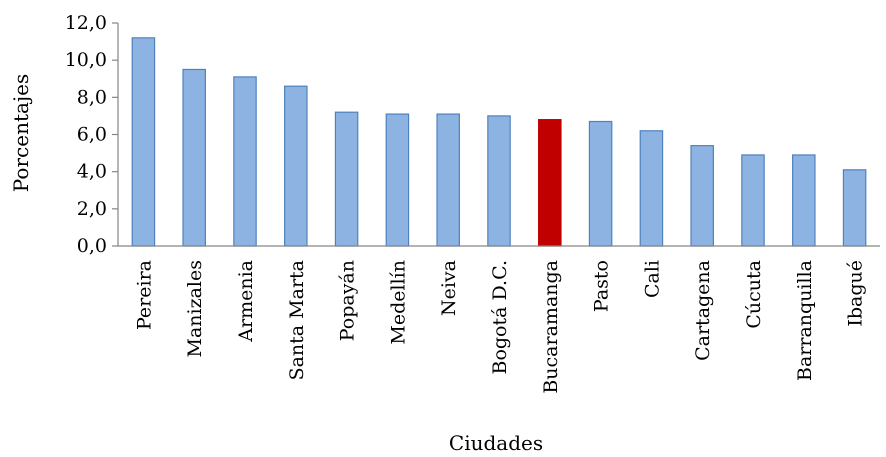 The width and height of the screenshot is (886, 457). What do you see at coordinates (449, 288) in the screenshot?
I see `x-tick-label: Neiva` at bounding box center [449, 288].